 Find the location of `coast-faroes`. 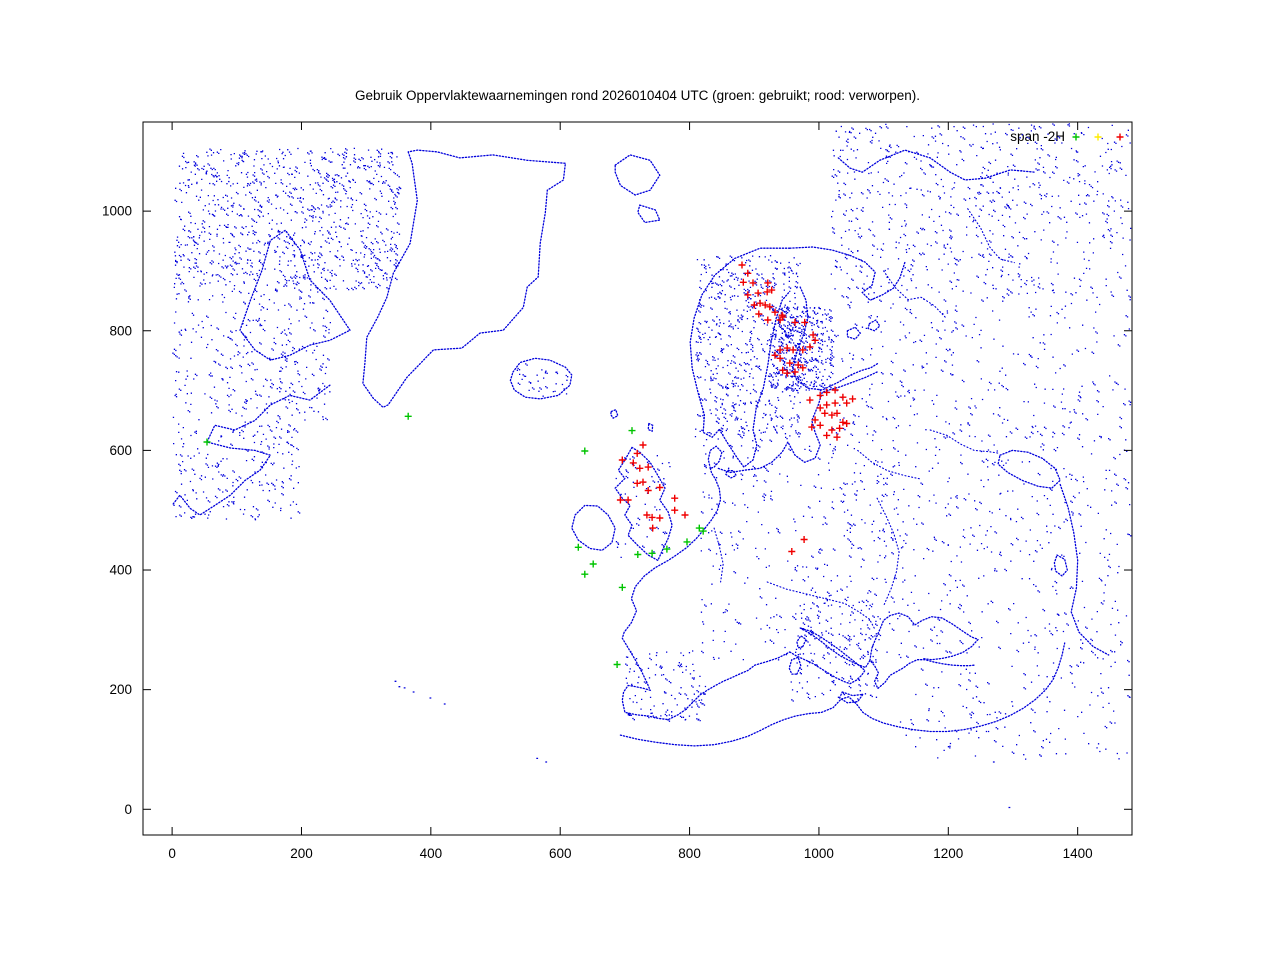

coast-faroes is located at coordinates (614, 413).